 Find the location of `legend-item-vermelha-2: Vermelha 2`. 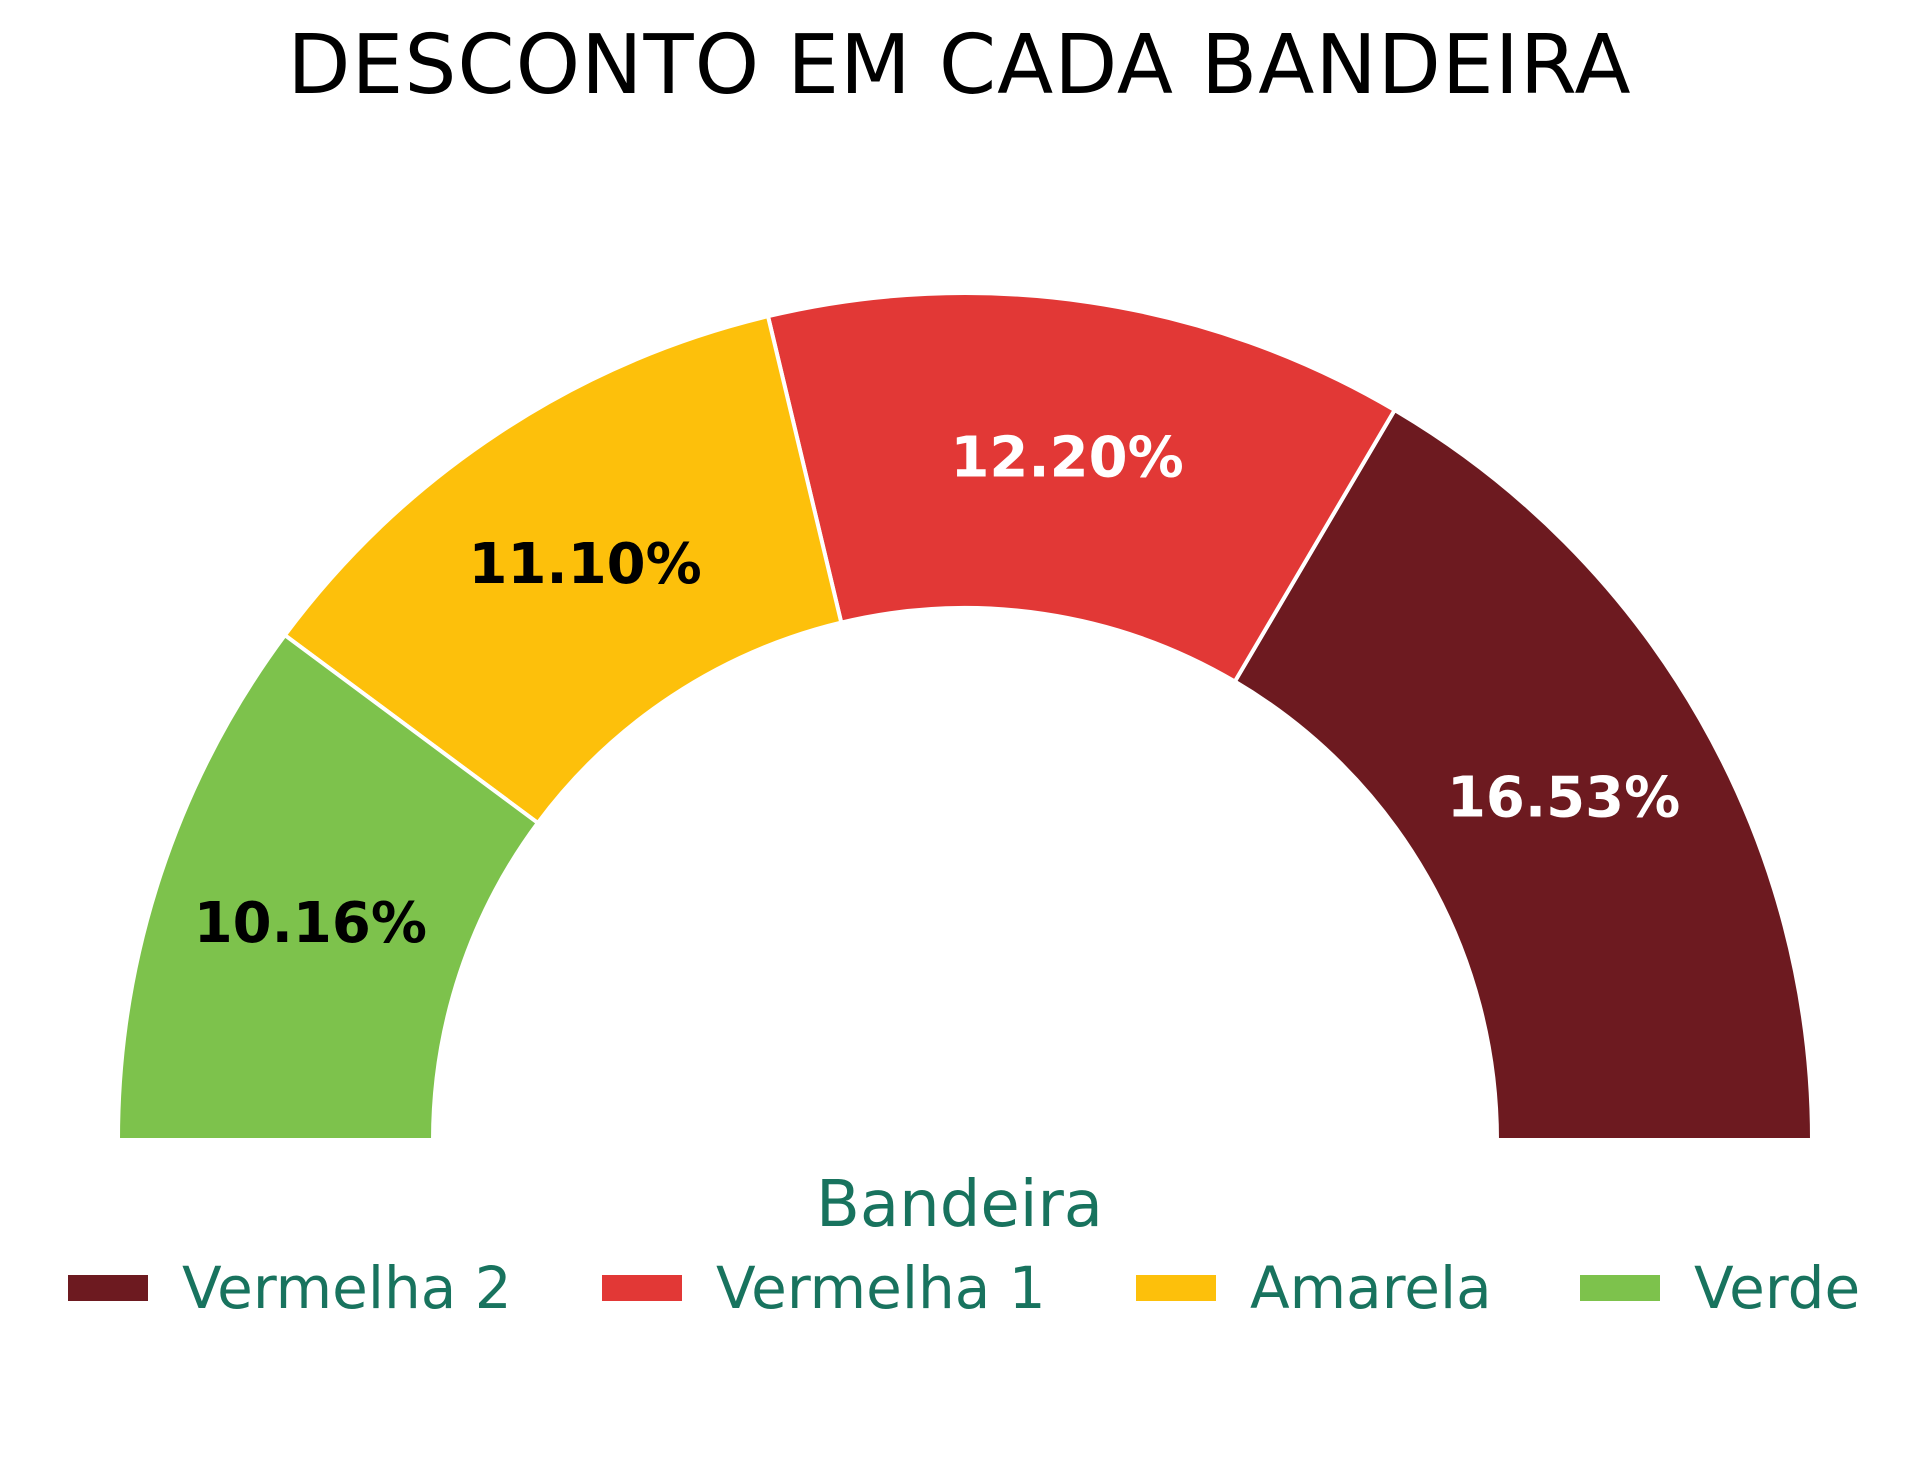

legend-item-vermelha-2: Vermelha 2 is located at coordinates (290, 1288).